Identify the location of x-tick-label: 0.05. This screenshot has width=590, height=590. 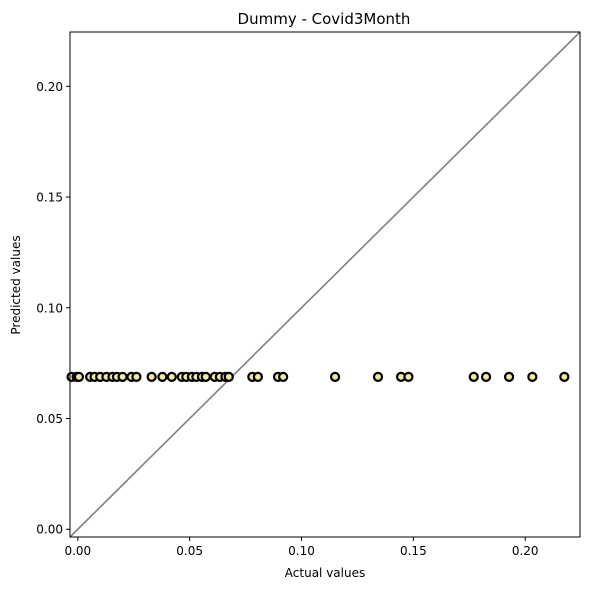
(189, 551).